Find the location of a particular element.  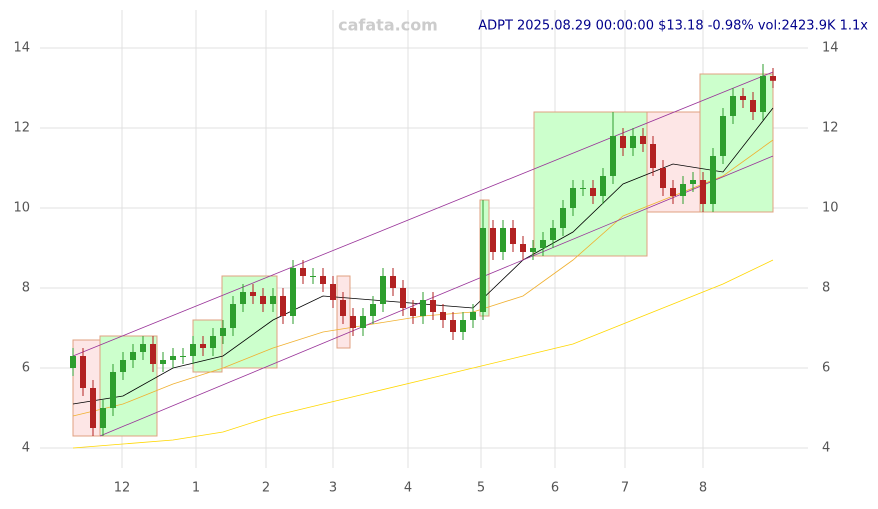

y-tick-label-right: 4 is located at coordinates (826, 448).